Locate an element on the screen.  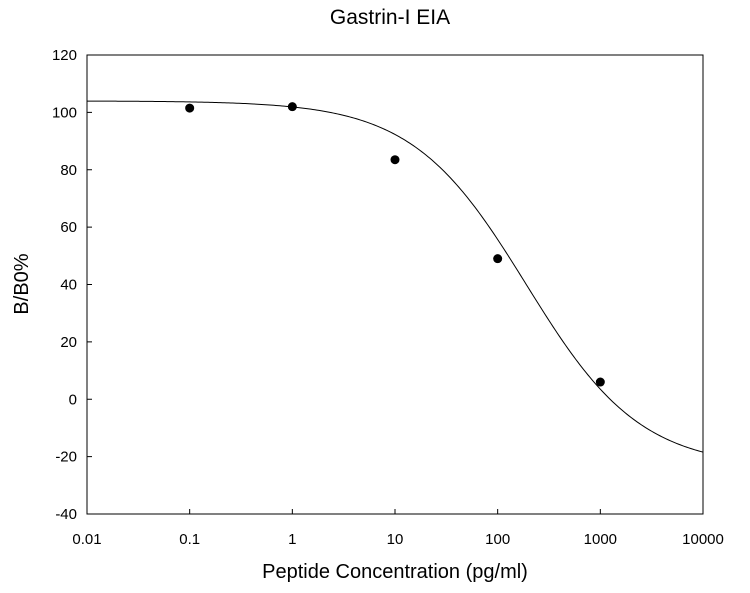
x-tick-label: 1000 is located at coordinates (600, 539).